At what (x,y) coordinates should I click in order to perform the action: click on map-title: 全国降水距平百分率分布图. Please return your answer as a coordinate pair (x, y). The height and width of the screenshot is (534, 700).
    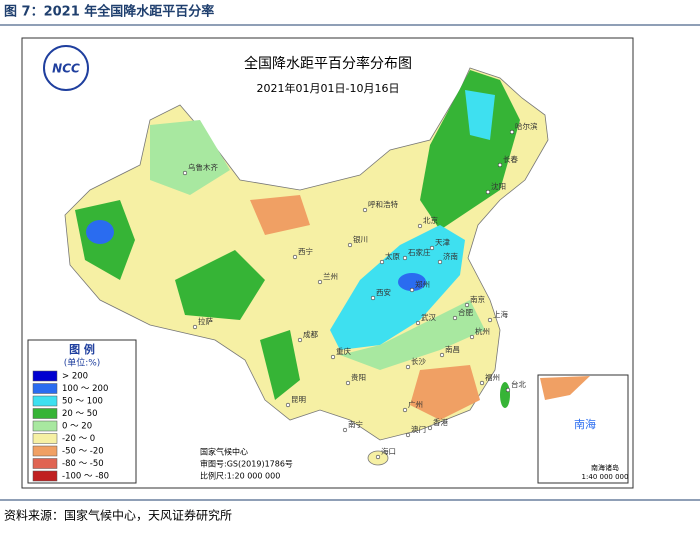
    Looking at the image, I should click on (328, 63).